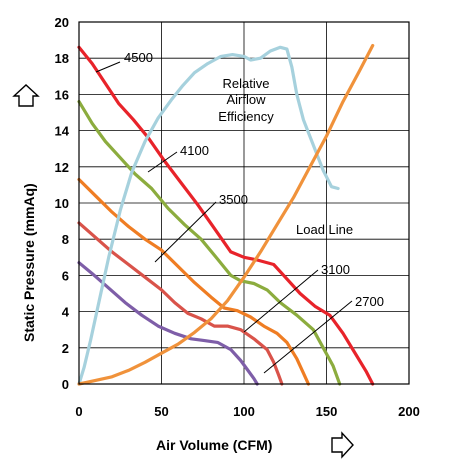 This screenshot has height=465, width=454. I want to click on x-axis-title: Air Volume (CFM), so click(214, 445).